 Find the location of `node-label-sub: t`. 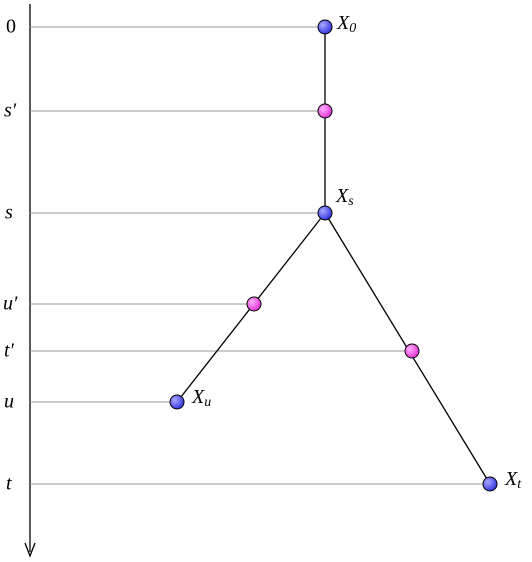

node-label-sub: t is located at coordinates (519, 484).